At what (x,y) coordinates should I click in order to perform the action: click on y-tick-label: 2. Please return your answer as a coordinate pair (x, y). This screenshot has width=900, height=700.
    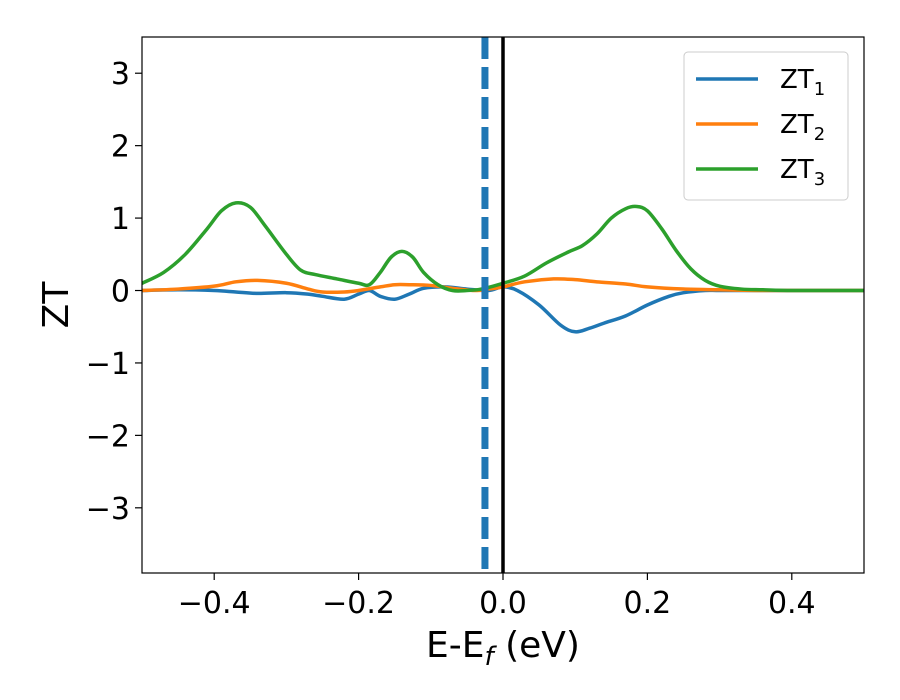
    Looking at the image, I should click on (120, 147).